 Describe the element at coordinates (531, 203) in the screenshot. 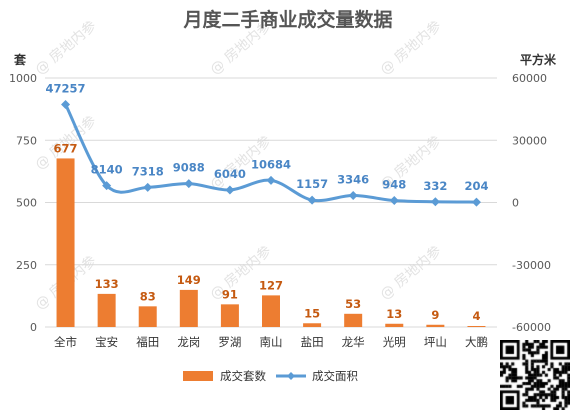

I see `right-axis-ticks: 60000 30000 0 -30000 -60000` at that location.